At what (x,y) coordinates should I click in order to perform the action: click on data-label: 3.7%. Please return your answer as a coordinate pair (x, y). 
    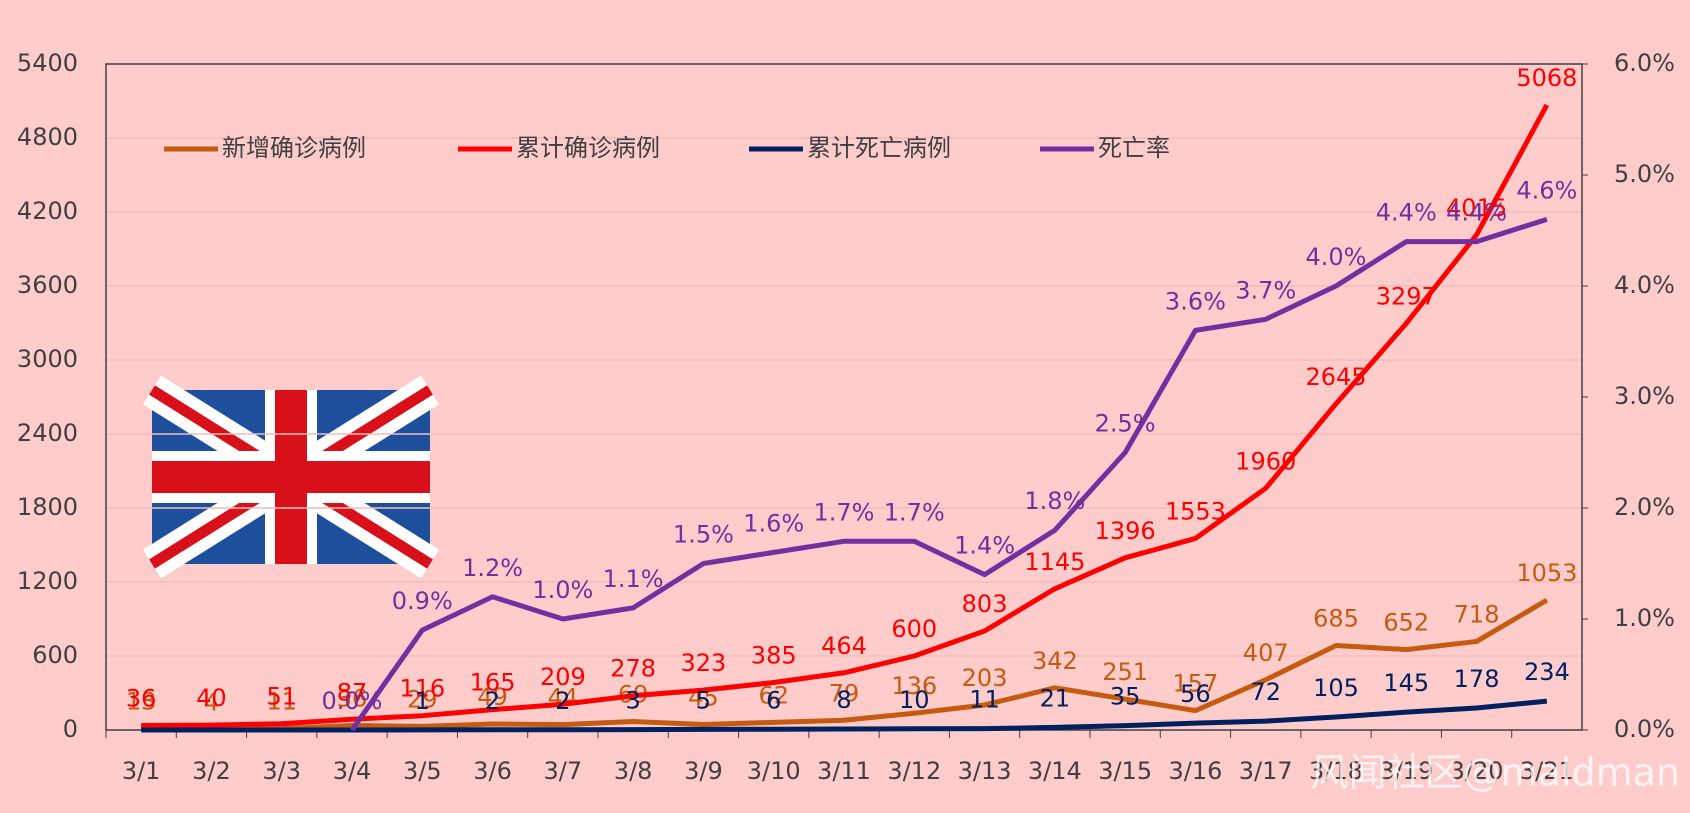
    Looking at the image, I should click on (1265, 290).